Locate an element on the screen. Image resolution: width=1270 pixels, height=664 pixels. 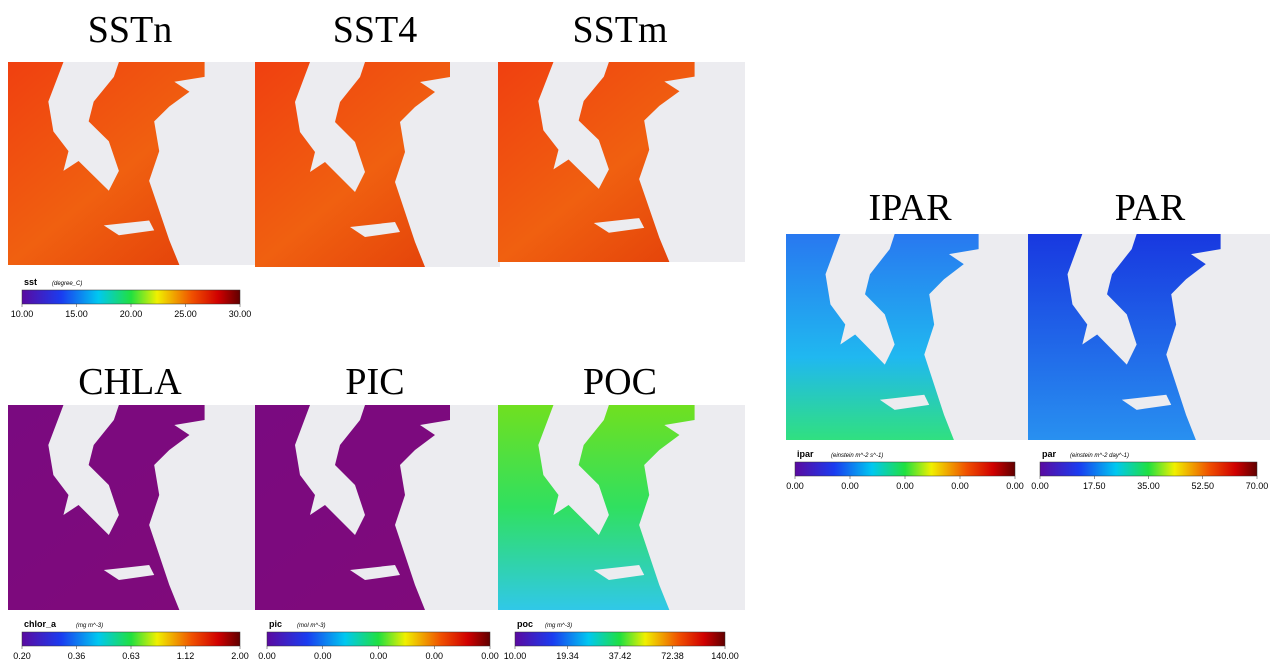
colorbar-variable: poc is located at coordinates (525, 624).